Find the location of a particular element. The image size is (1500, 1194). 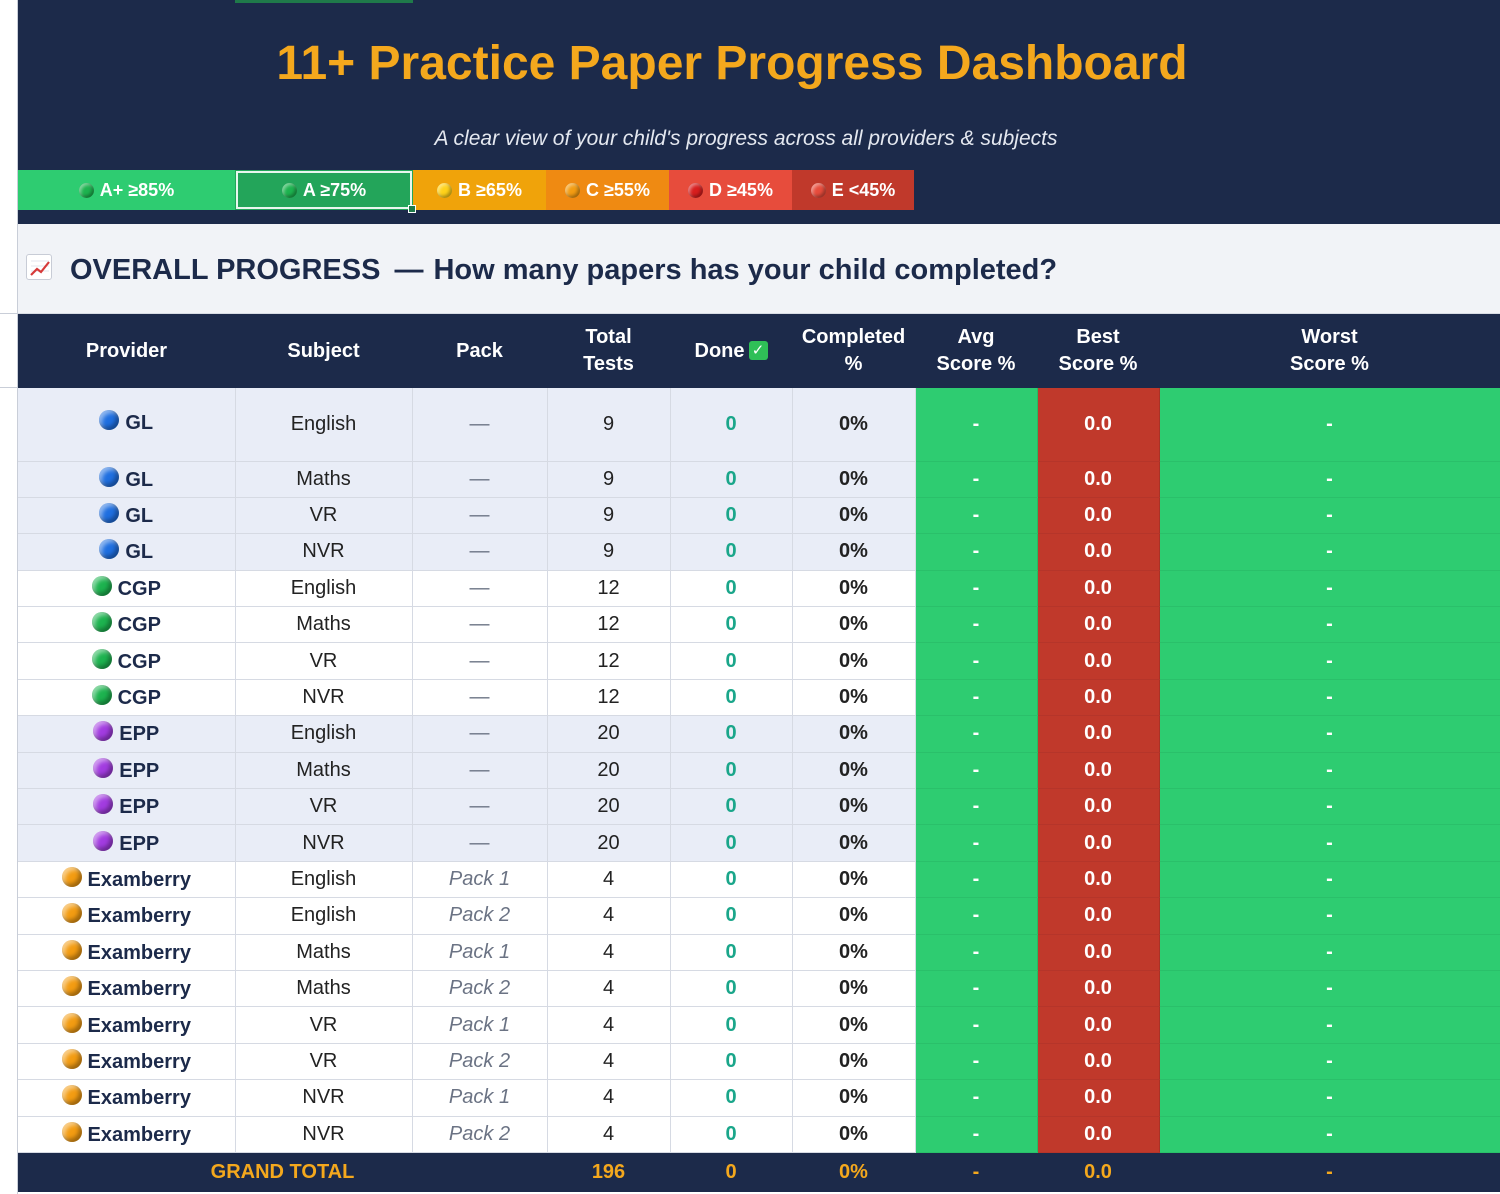

pack-cell: Pack 2 is located at coordinates (480, 1062).